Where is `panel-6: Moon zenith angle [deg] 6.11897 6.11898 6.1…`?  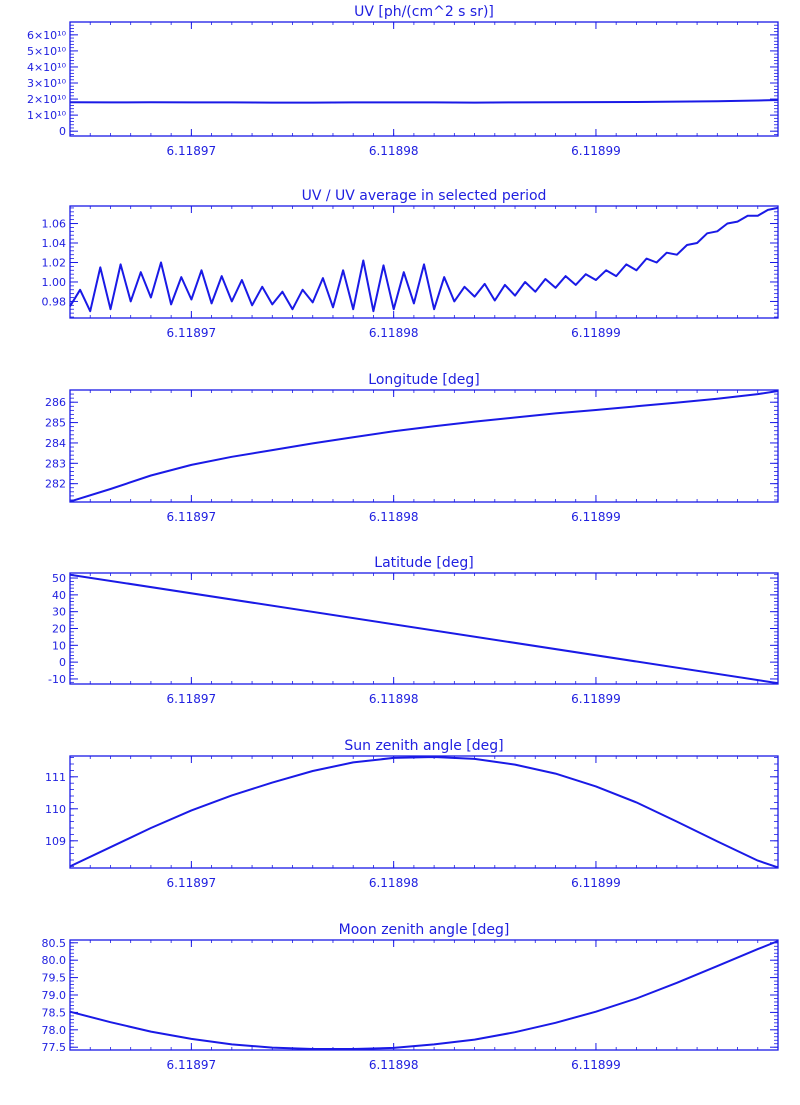
panel-6: Moon zenith angle [deg] 6.11897 6.11898 6.1… is located at coordinates (410, 997).